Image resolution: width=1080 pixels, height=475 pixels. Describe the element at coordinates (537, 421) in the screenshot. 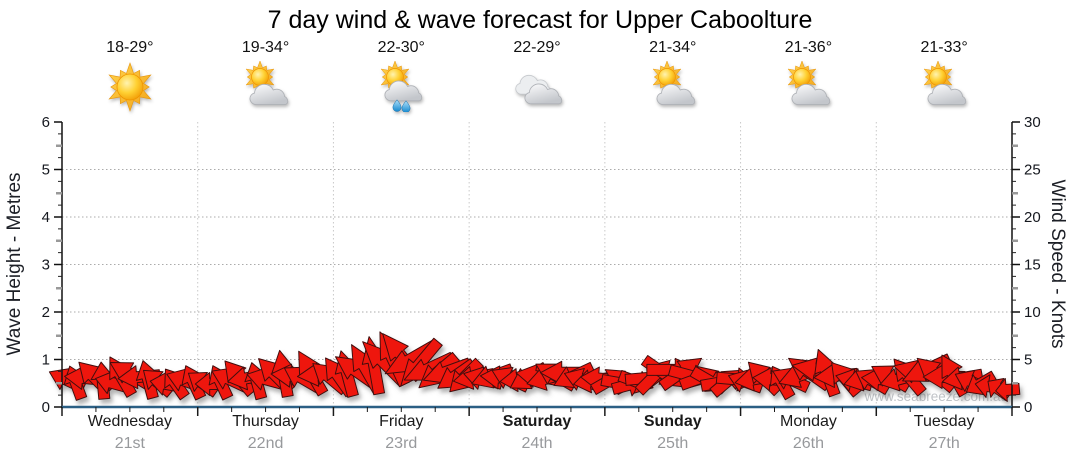

I see `day-label: Saturday` at that location.